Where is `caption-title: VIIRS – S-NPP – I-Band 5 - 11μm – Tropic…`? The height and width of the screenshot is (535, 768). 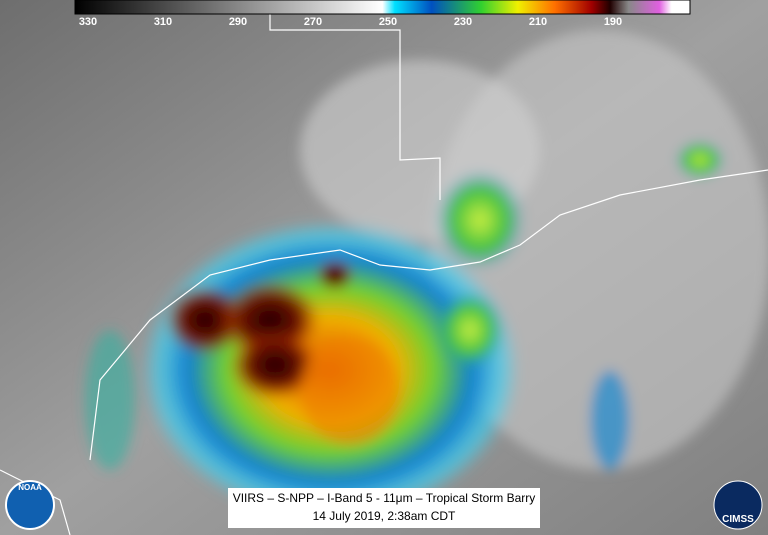 caption-title: VIIRS – S-NPP – I-Band 5 - 11μm – Tropic… is located at coordinates (384, 498).